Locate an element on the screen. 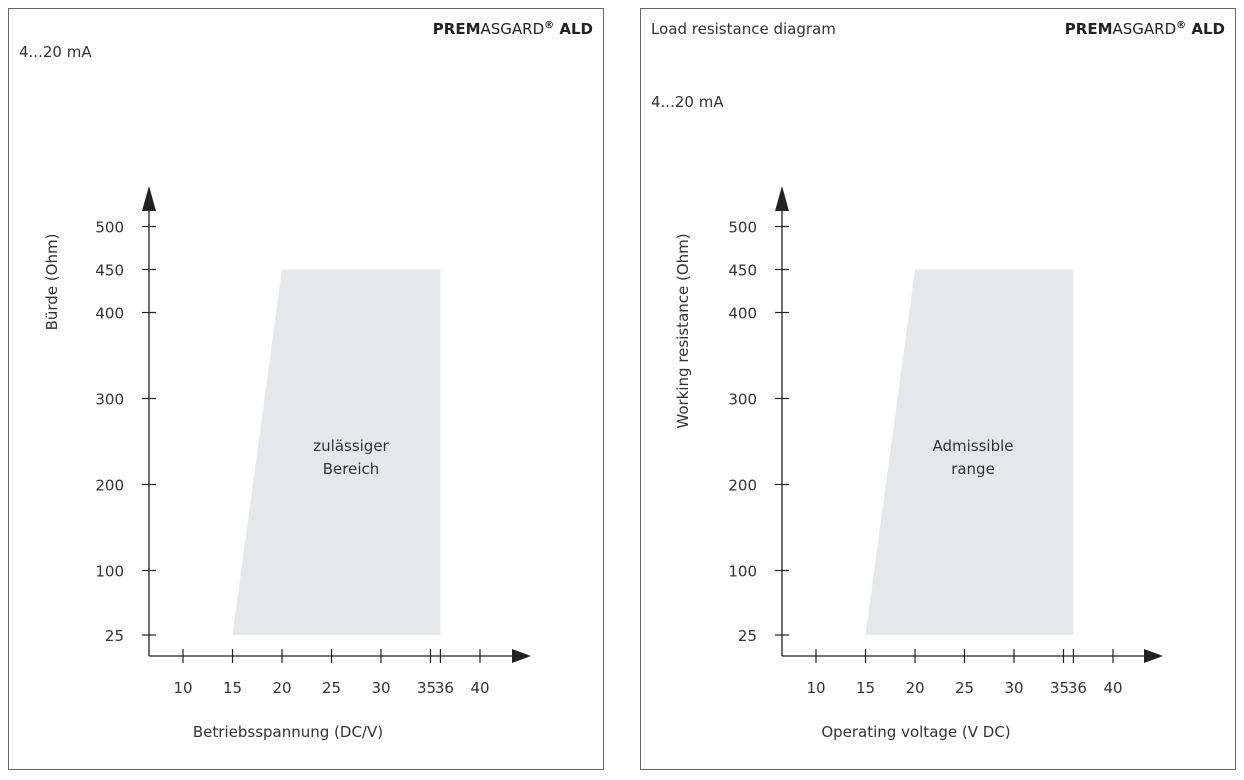 This screenshot has width=1244, height=780. region-label: zulässiger is located at coordinates (351, 446).